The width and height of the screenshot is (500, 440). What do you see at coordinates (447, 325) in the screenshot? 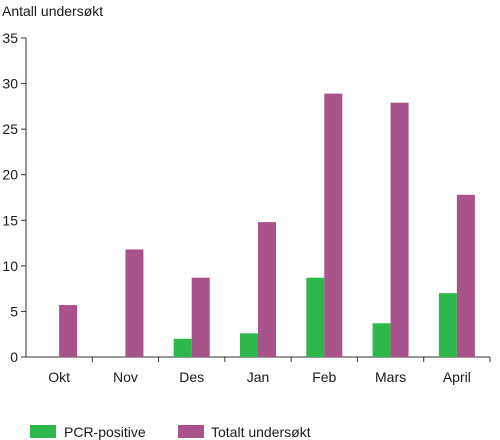
I see `bar-pcr-positive-april` at bounding box center [447, 325].